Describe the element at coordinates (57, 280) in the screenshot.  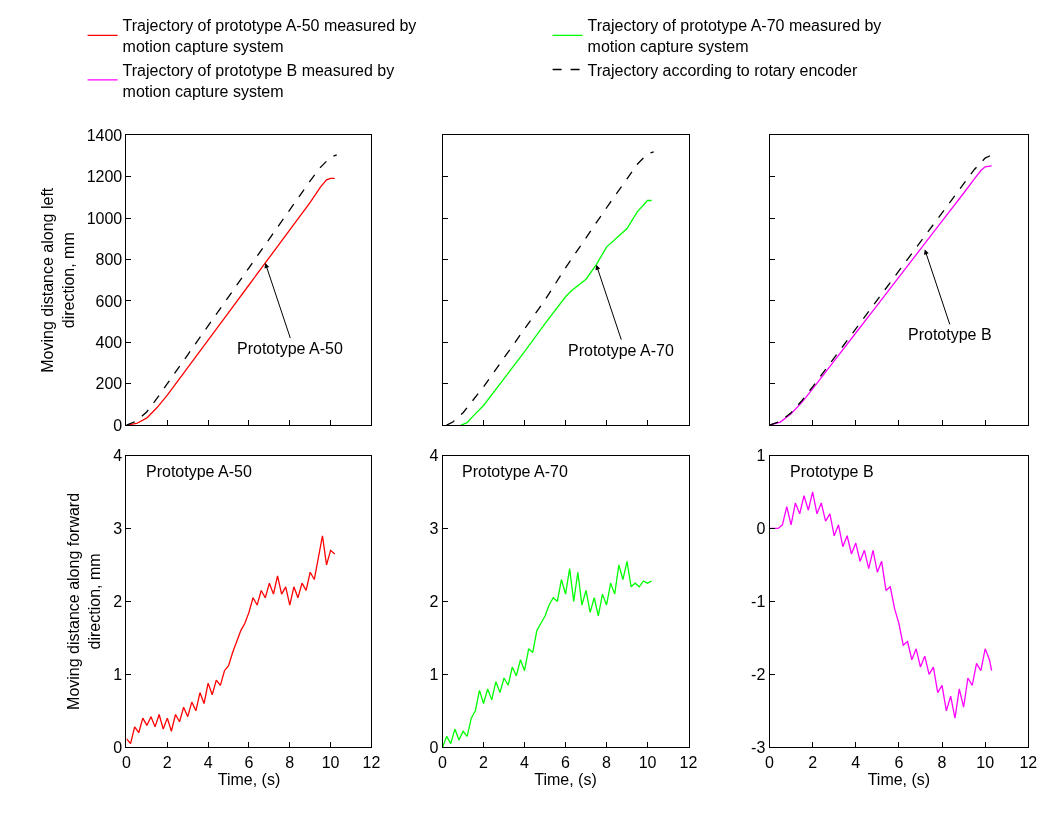
I see `y-axis-title: Moving distance along left direction, mm` at that location.